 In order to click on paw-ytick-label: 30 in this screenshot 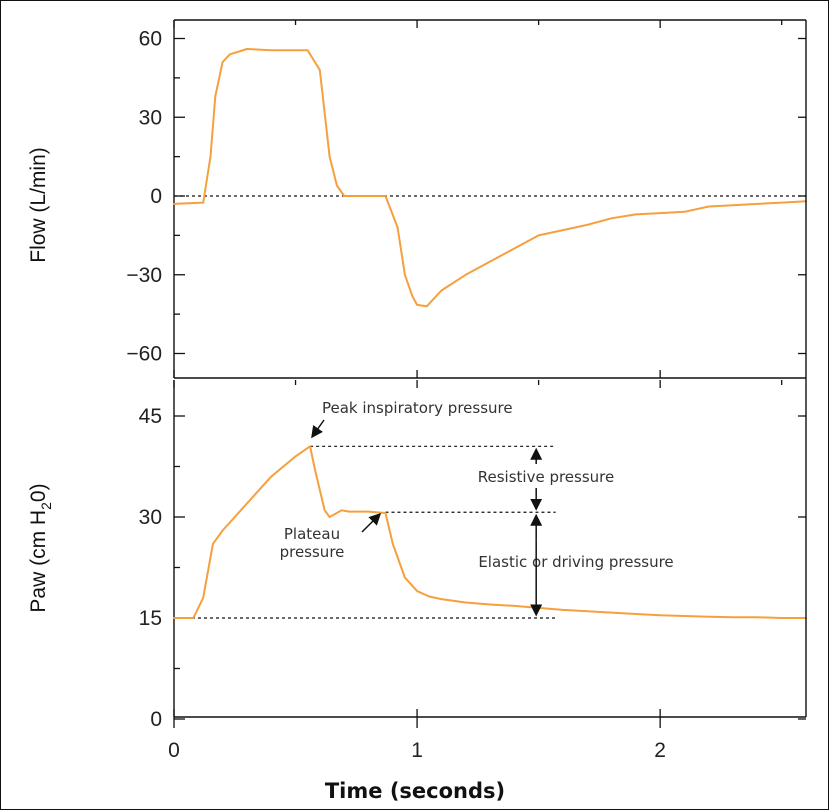, I will do `click(150, 517)`.